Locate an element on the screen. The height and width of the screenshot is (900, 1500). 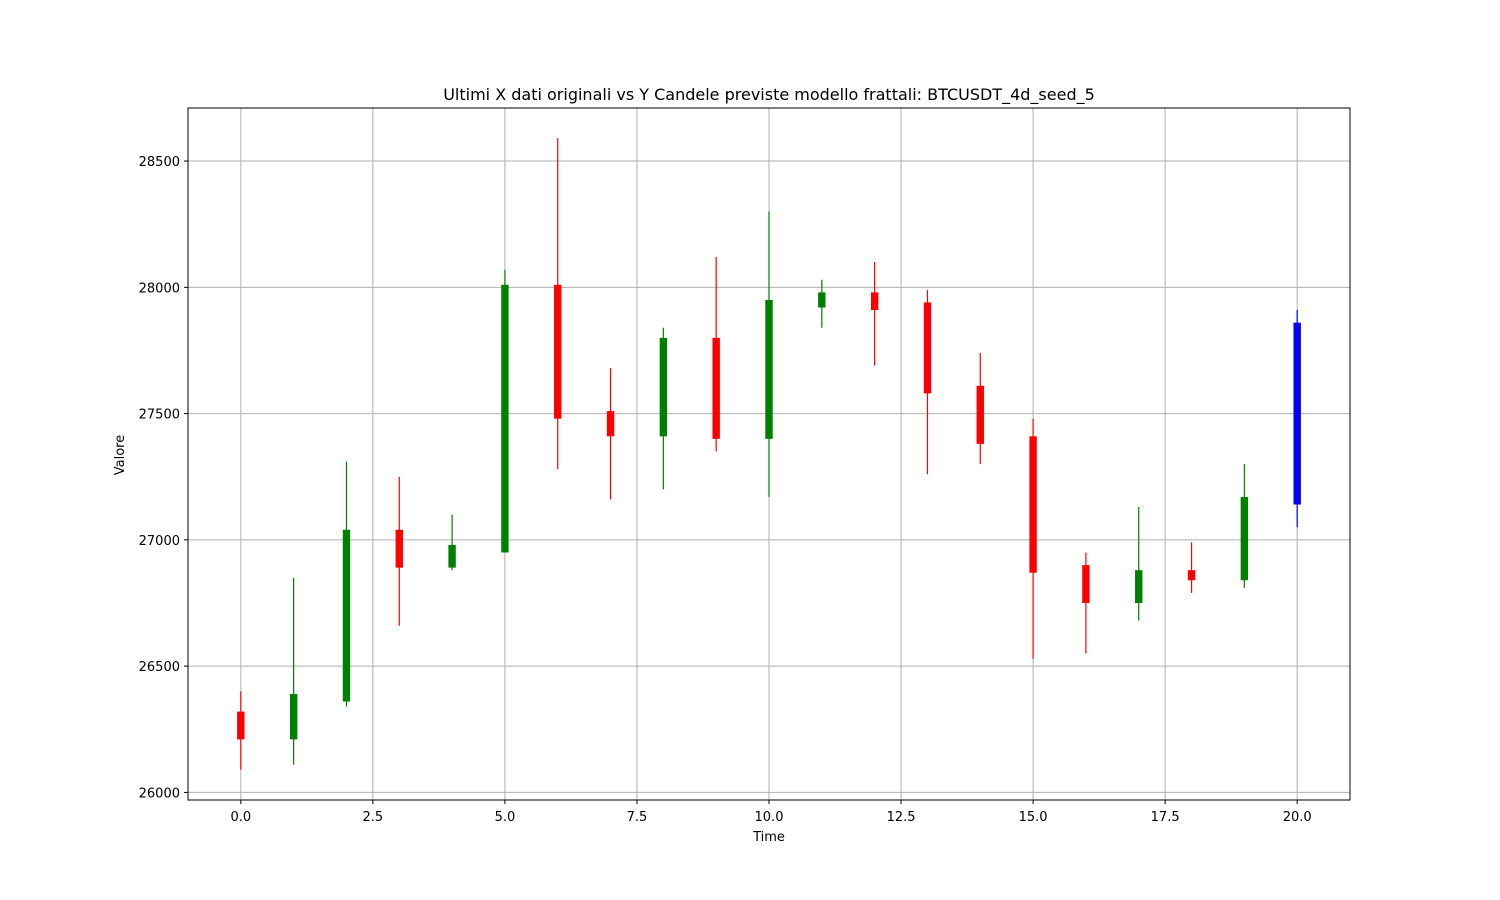
x-tick-label: 10.0 is located at coordinates (769, 817).